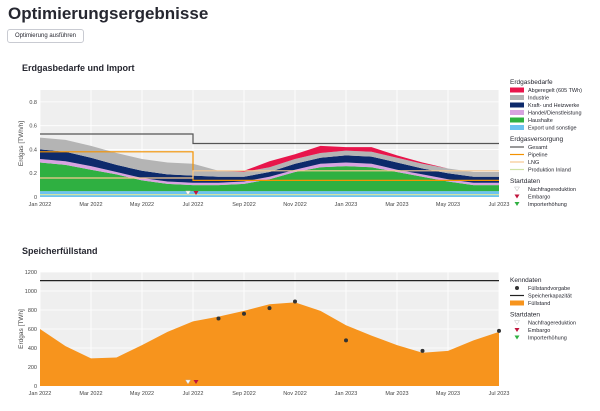 The image size is (600, 411). I want to click on y-axis-title: Erdgas [TWh], so click(21, 329).